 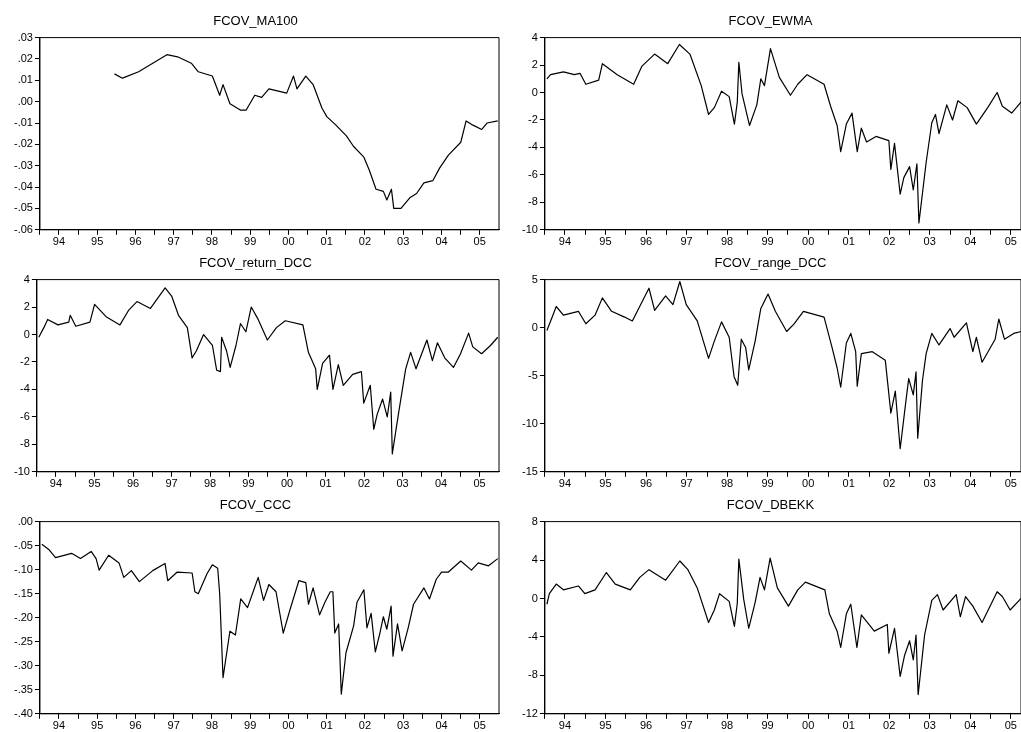 I want to click on chart-title: FCOV_DBEKK, so click(x=770, y=505).